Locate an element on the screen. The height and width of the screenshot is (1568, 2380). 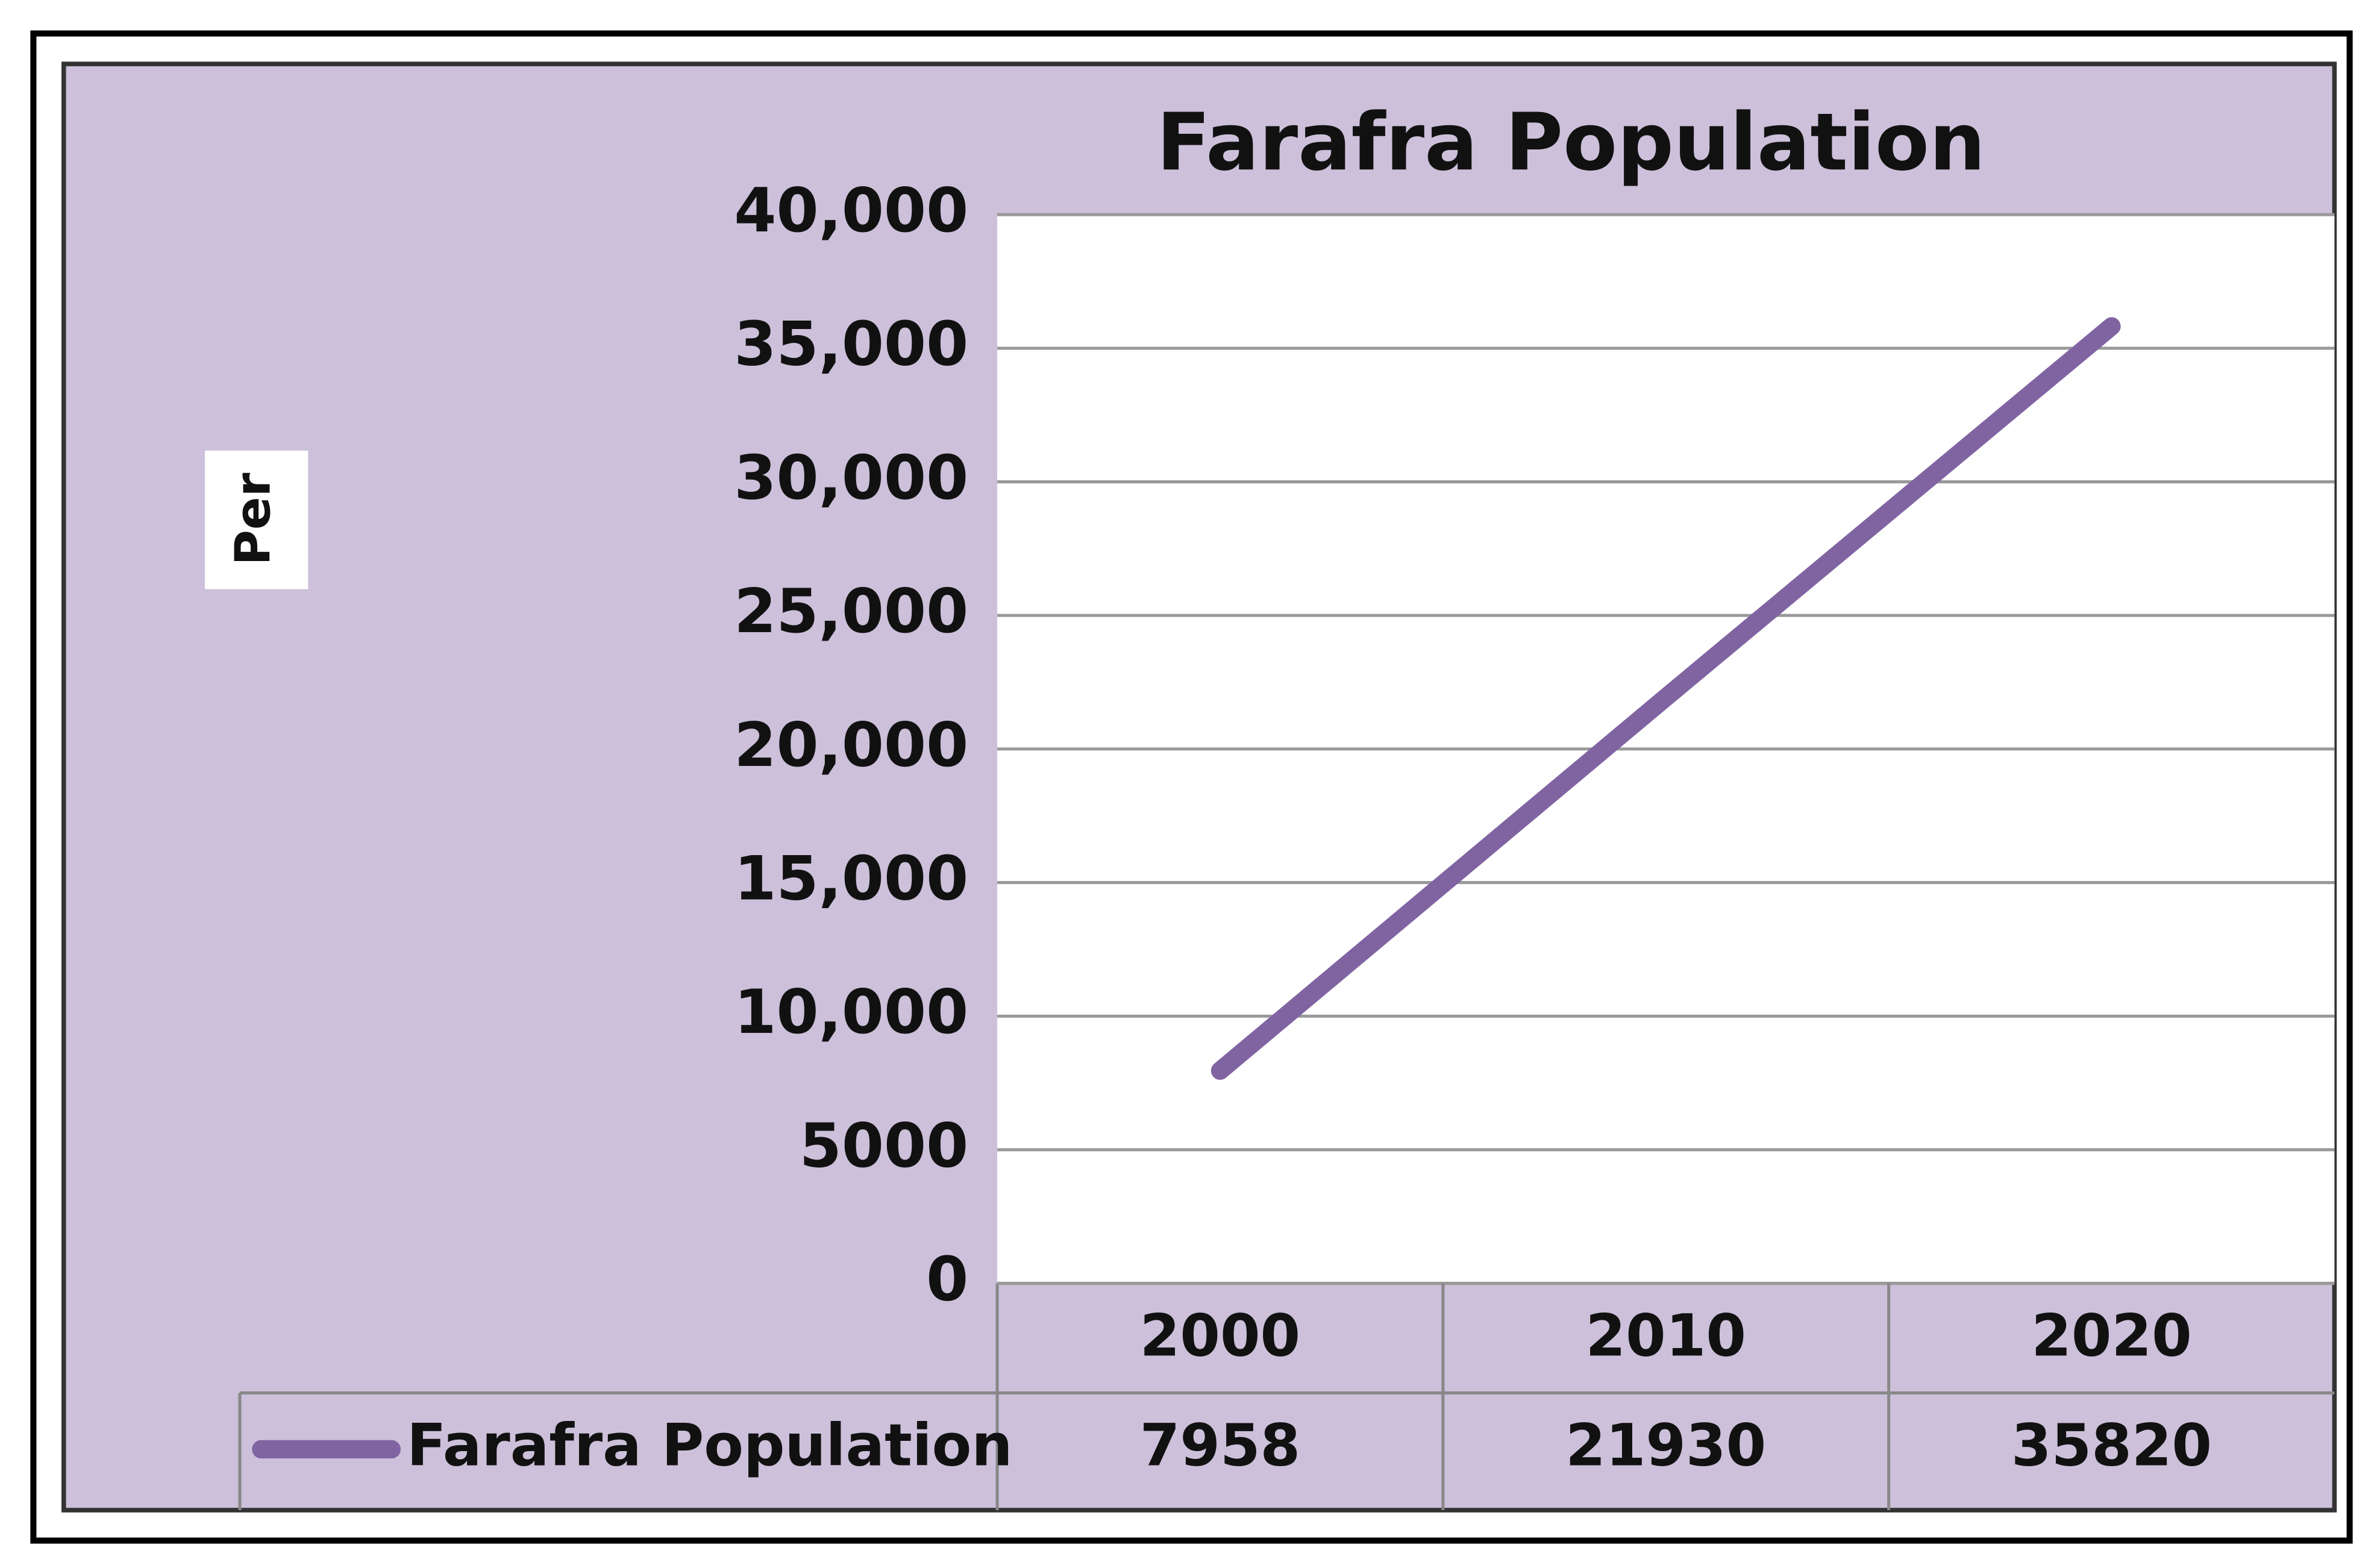
y-tick-label: 5000 is located at coordinates (884, 1145).